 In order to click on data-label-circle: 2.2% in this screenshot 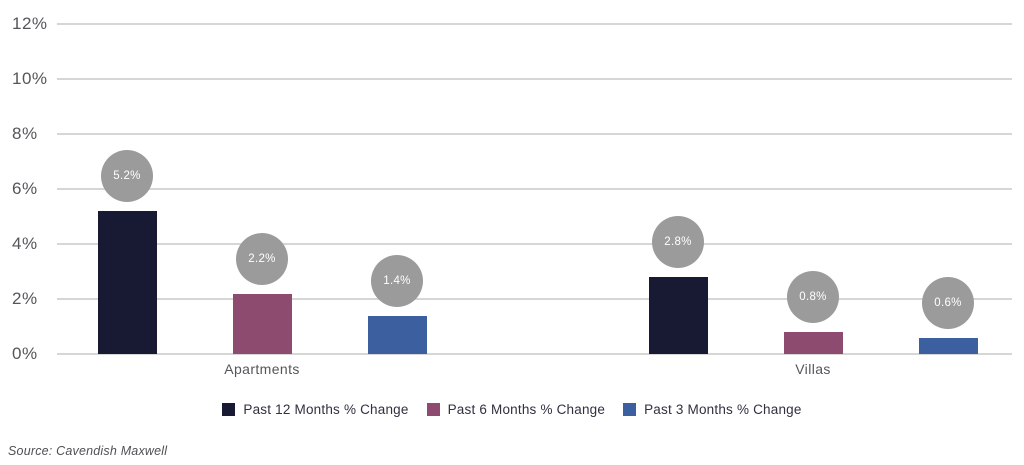, I will do `click(262, 258)`.